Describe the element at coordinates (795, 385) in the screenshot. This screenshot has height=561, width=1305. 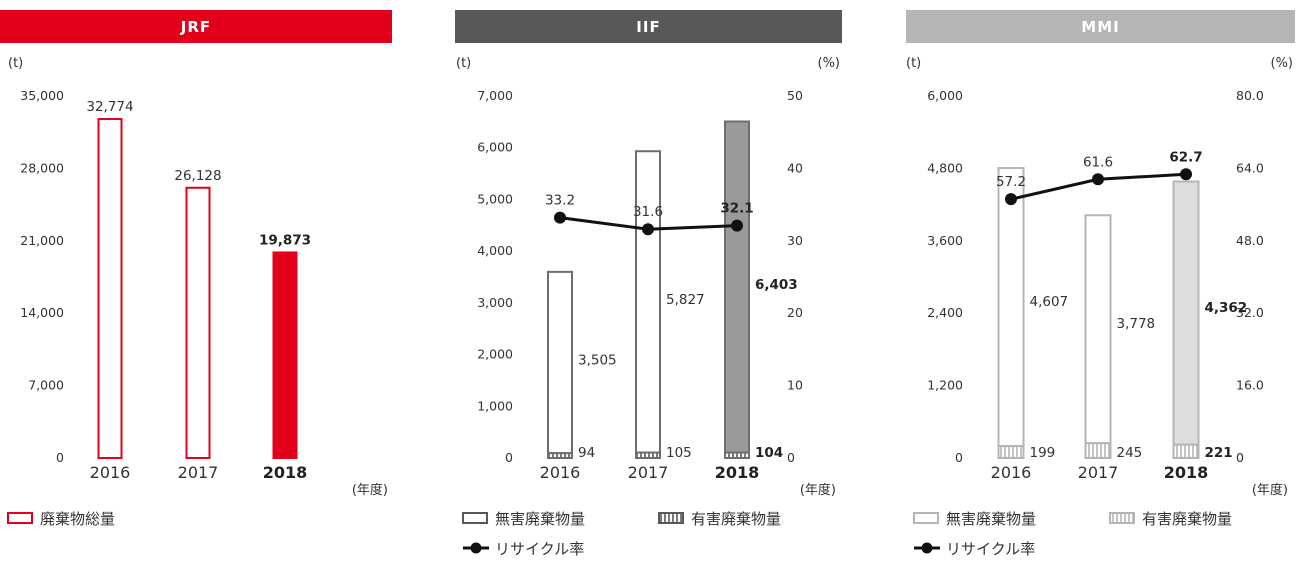
I see `y2-tick-label: 10` at that location.